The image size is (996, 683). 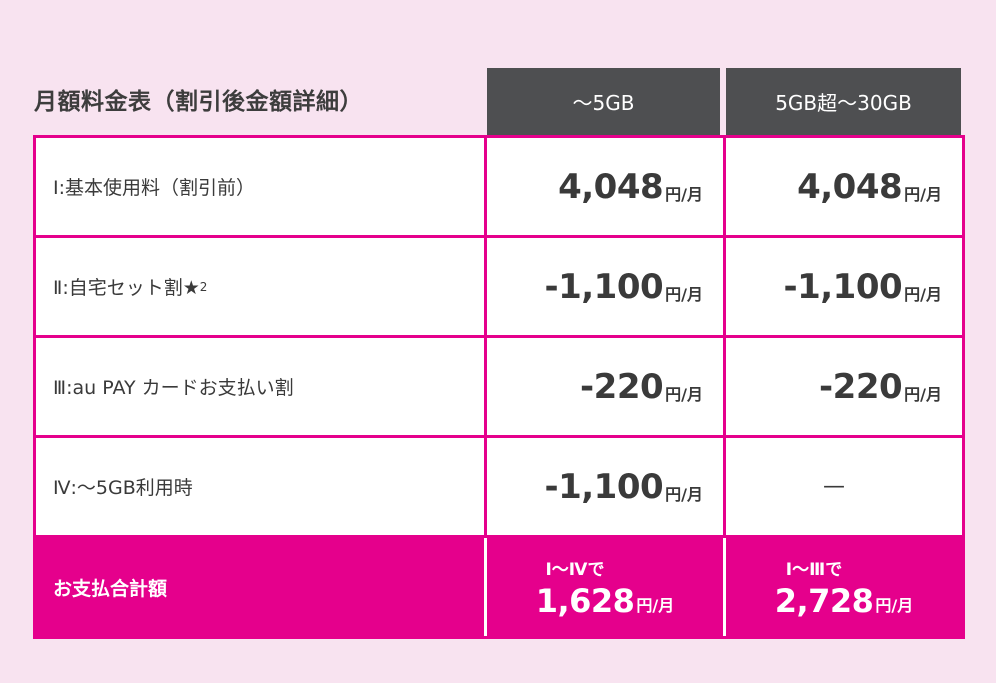 What do you see at coordinates (843, 101) in the screenshot?
I see `column-header-5gb-to-30gb: 5GB超～30GB` at bounding box center [843, 101].